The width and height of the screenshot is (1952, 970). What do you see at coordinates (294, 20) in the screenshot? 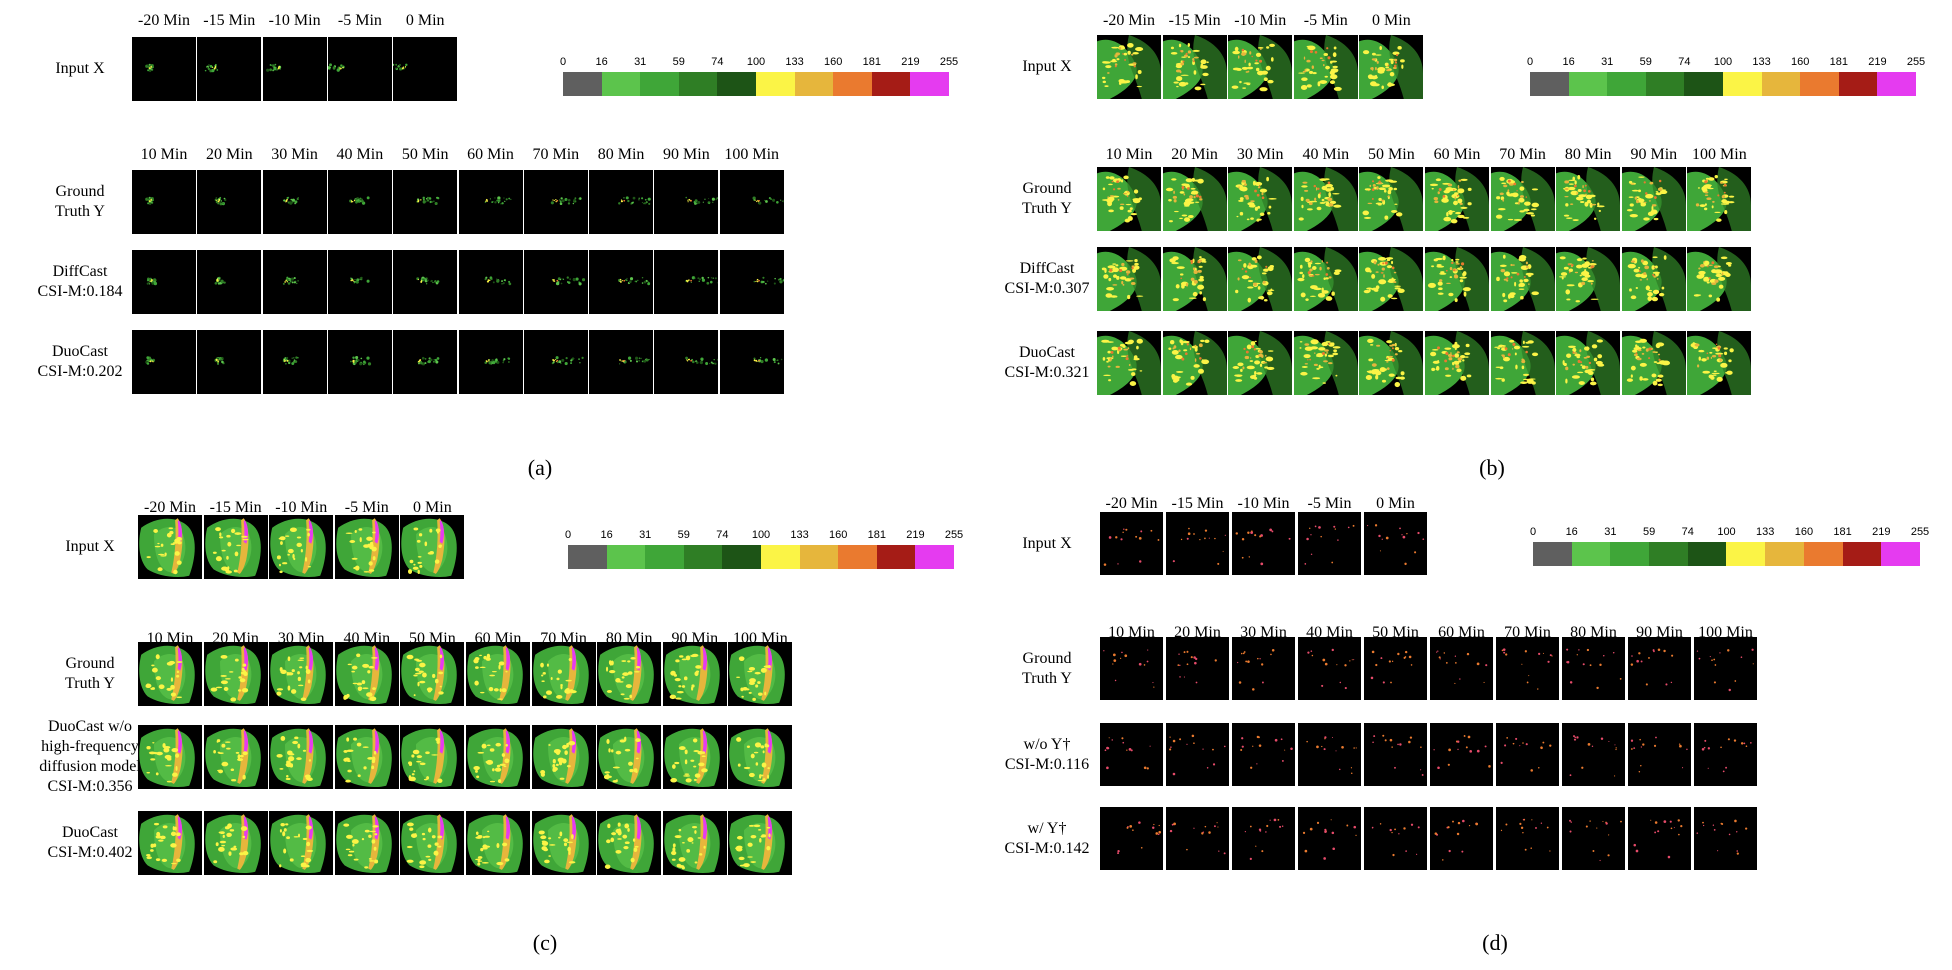
I see `input-time-label: -10 Min` at bounding box center [294, 20].